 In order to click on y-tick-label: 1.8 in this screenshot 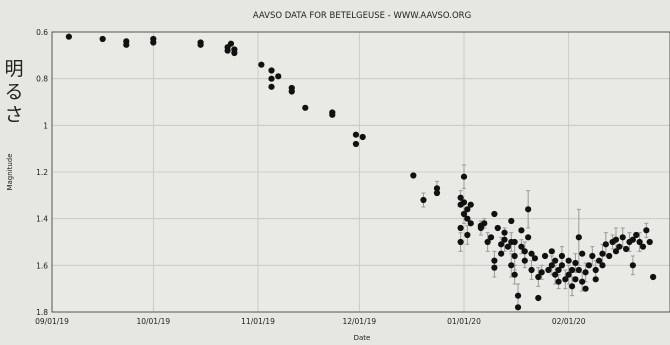, I will do `click(42, 312)`.